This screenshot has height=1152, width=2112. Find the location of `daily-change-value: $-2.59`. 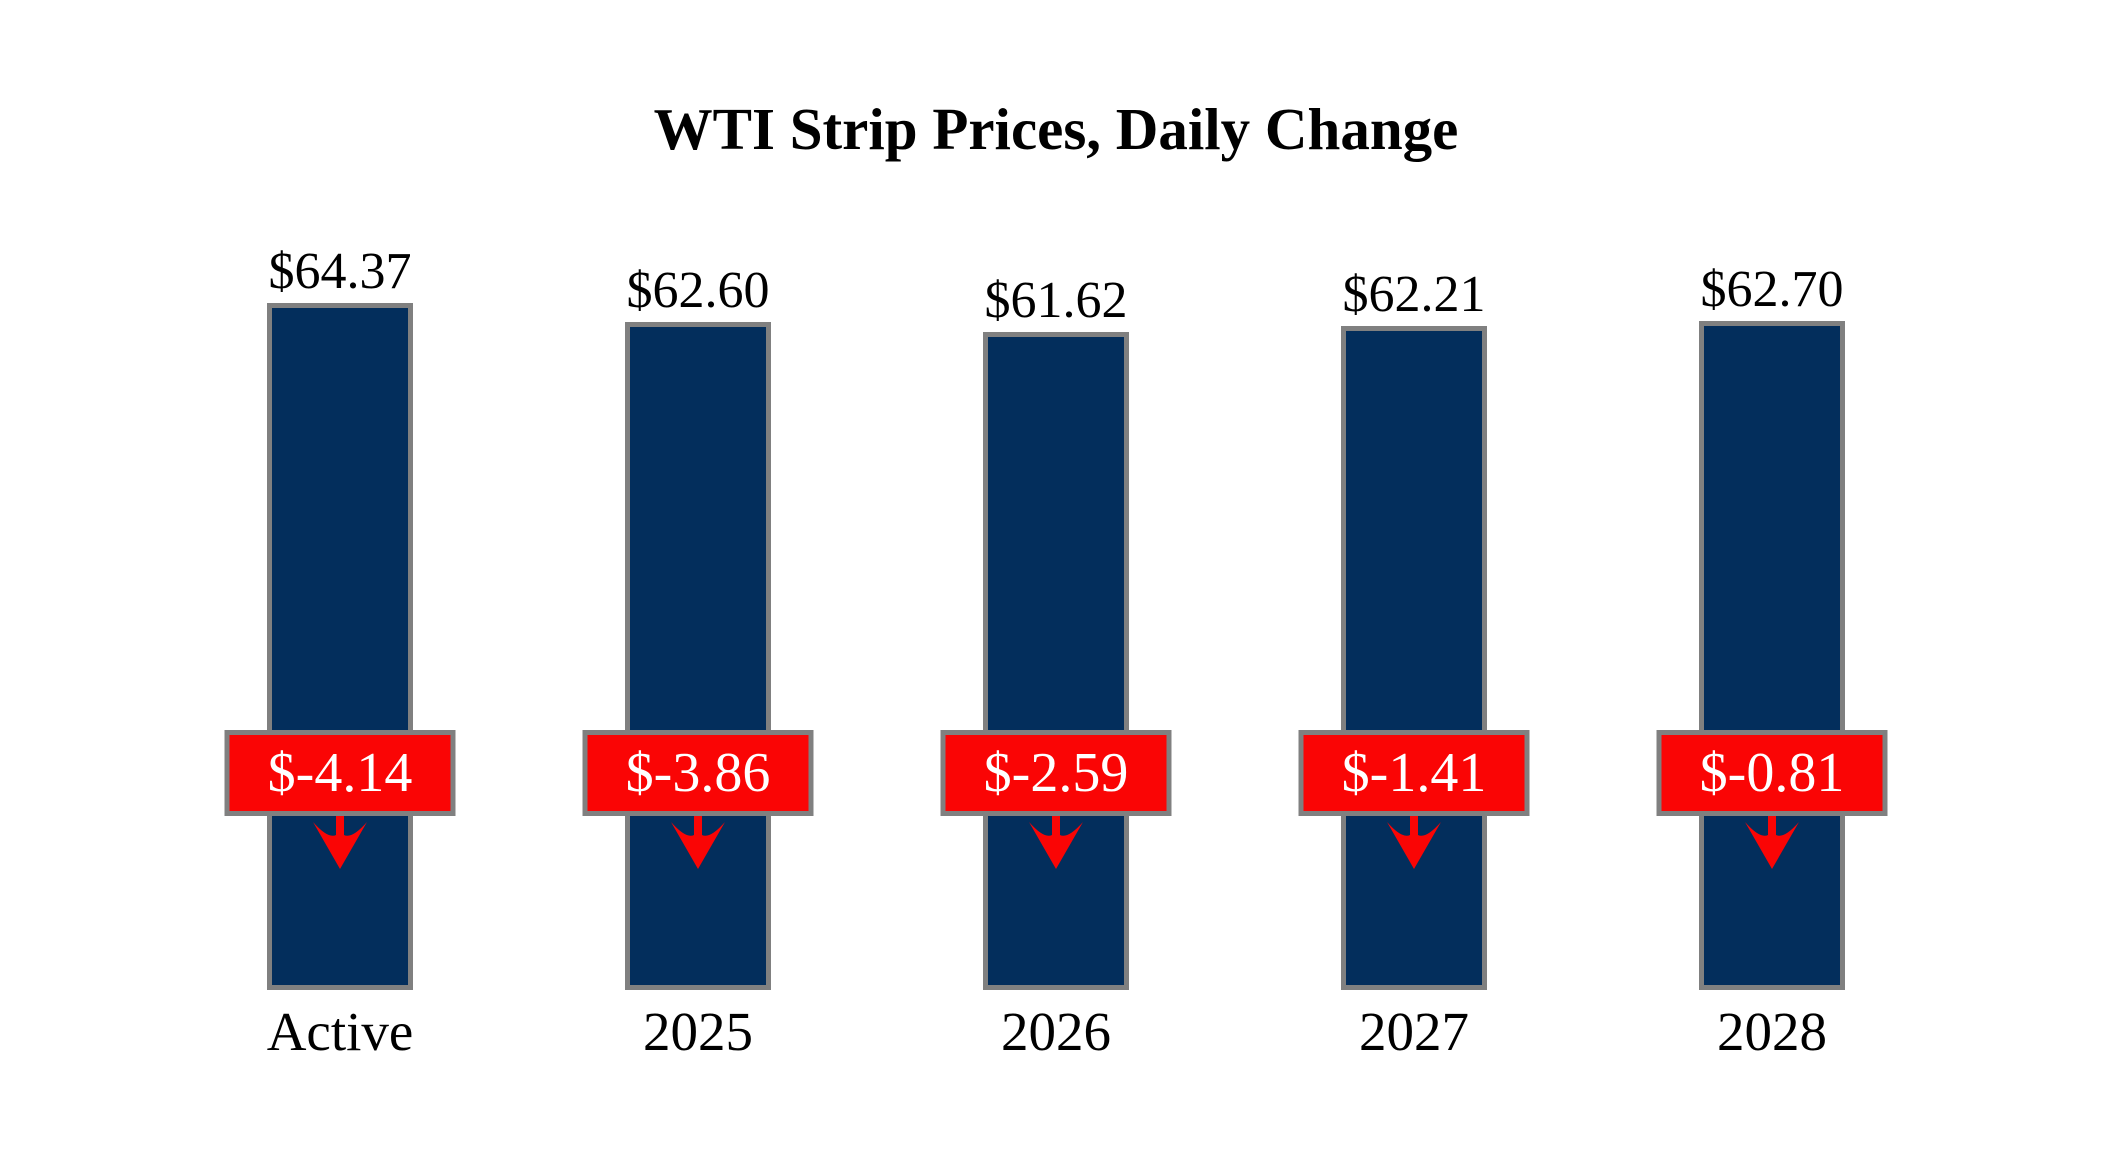

daily-change-value: $-2.59 is located at coordinates (1056, 773).